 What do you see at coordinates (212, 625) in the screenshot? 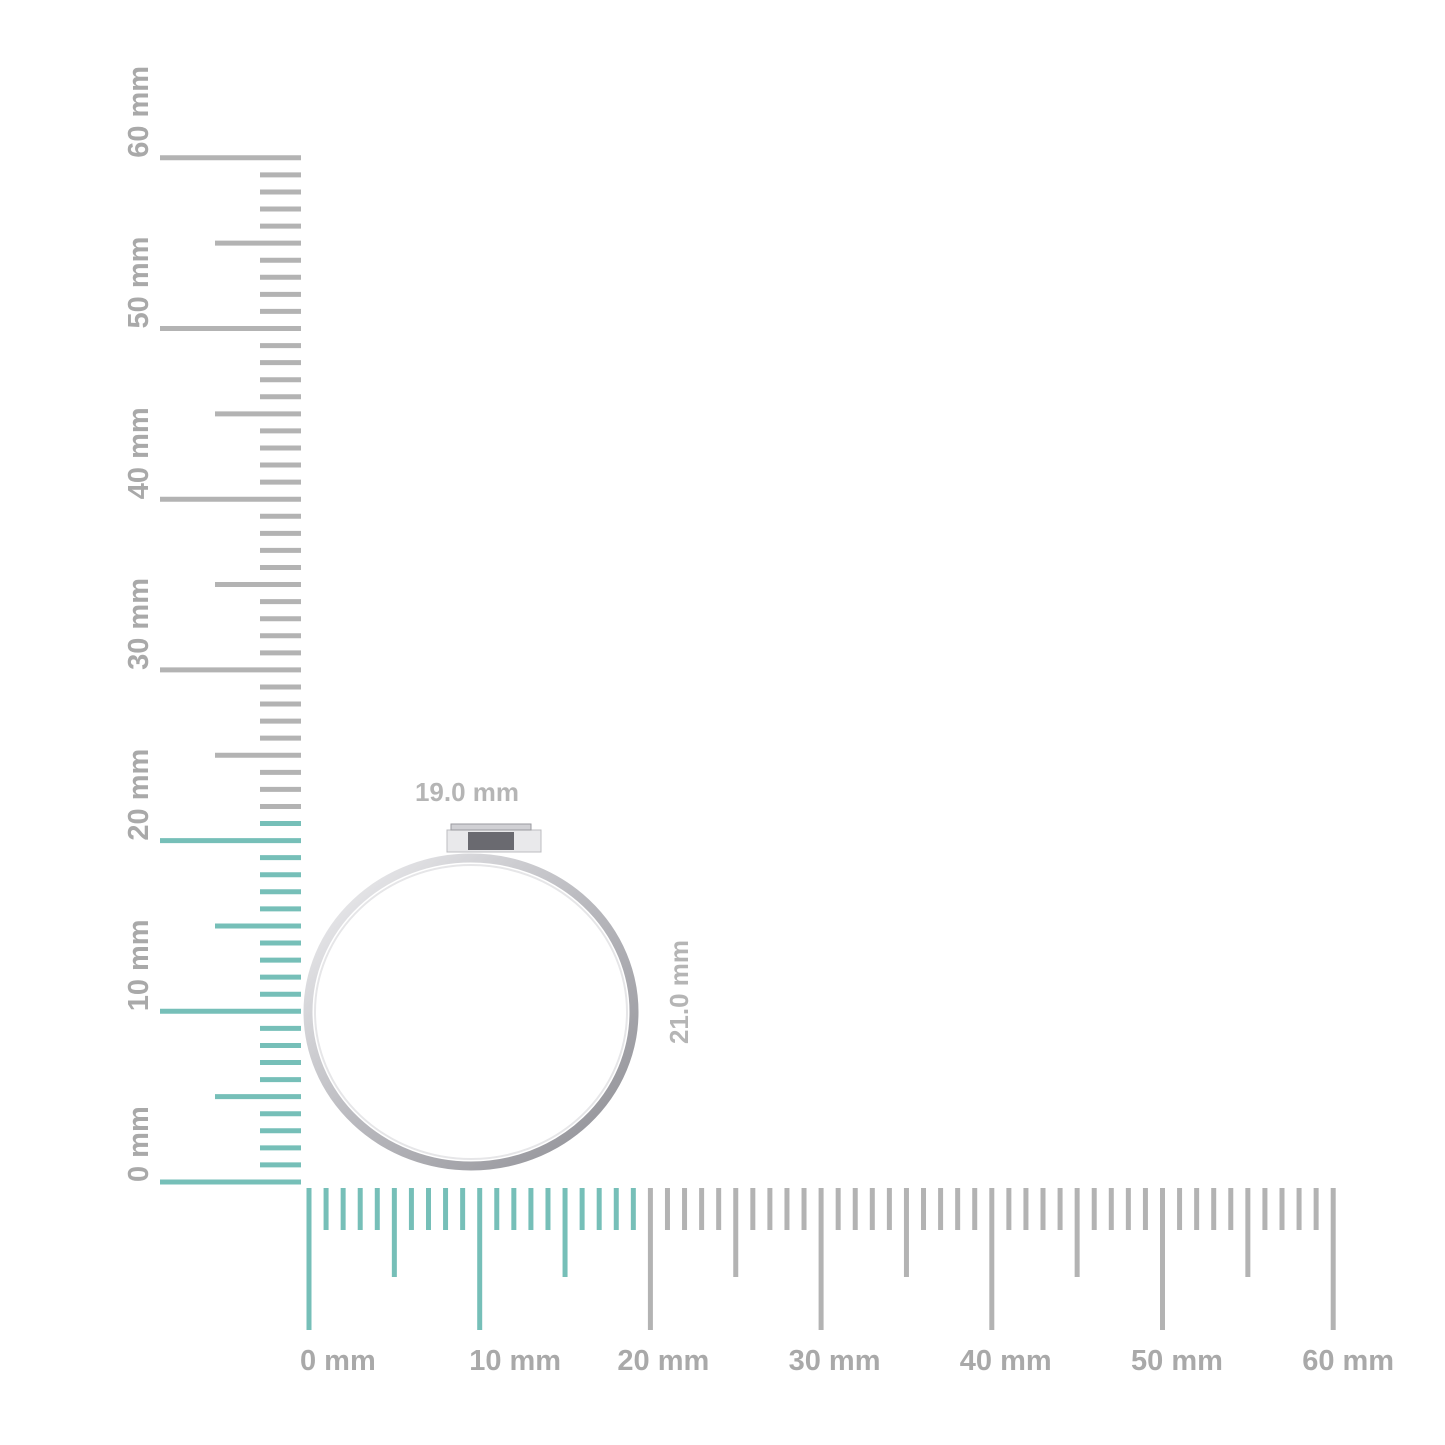
I see `vertical-ruler: 0 mm 10 mm 20 mm 30 mm 40 mm 50 mm 60 mm` at bounding box center [212, 625].